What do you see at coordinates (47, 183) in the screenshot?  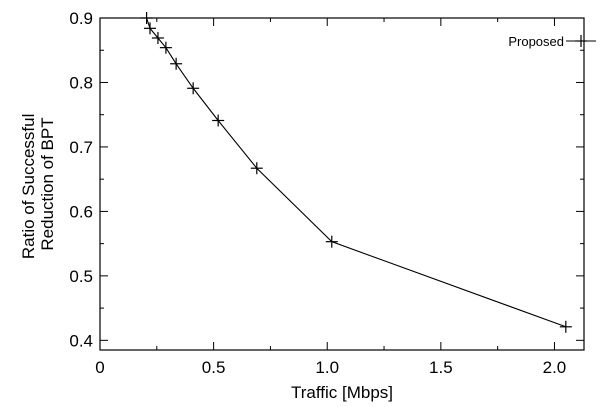 I see `y-axis-label-line-2: Reduction of BPT` at bounding box center [47, 183].